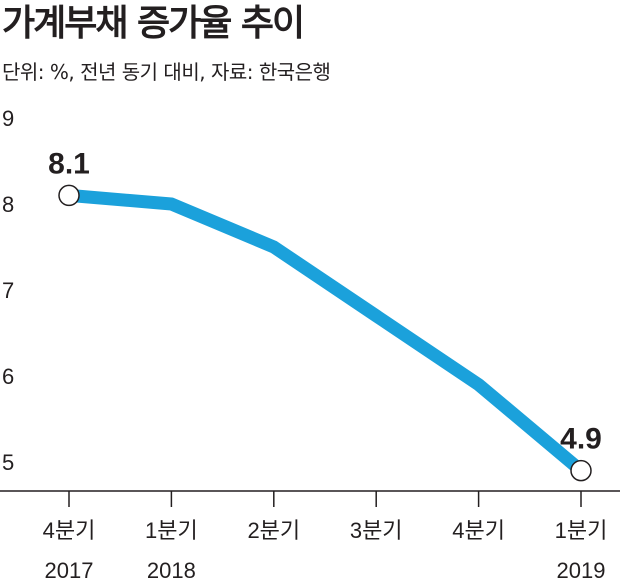 This screenshot has height=583, width=620. I want to click on x-tick-label-quarter: 2분기, so click(273, 530).